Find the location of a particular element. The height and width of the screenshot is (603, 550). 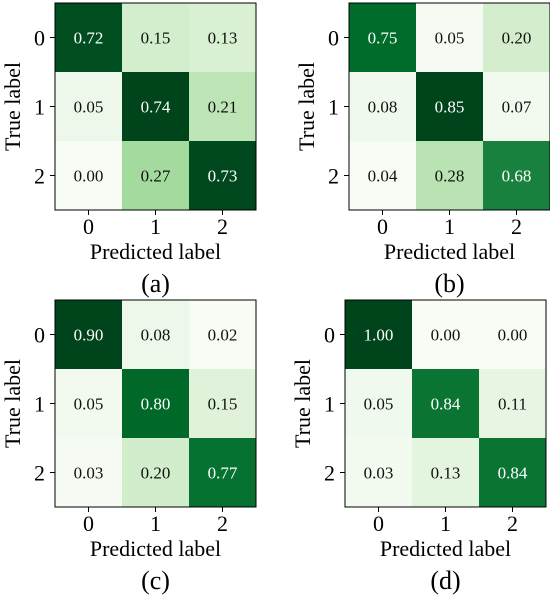

cell-value-label: 0.80 is located at coordinates (156, 404).